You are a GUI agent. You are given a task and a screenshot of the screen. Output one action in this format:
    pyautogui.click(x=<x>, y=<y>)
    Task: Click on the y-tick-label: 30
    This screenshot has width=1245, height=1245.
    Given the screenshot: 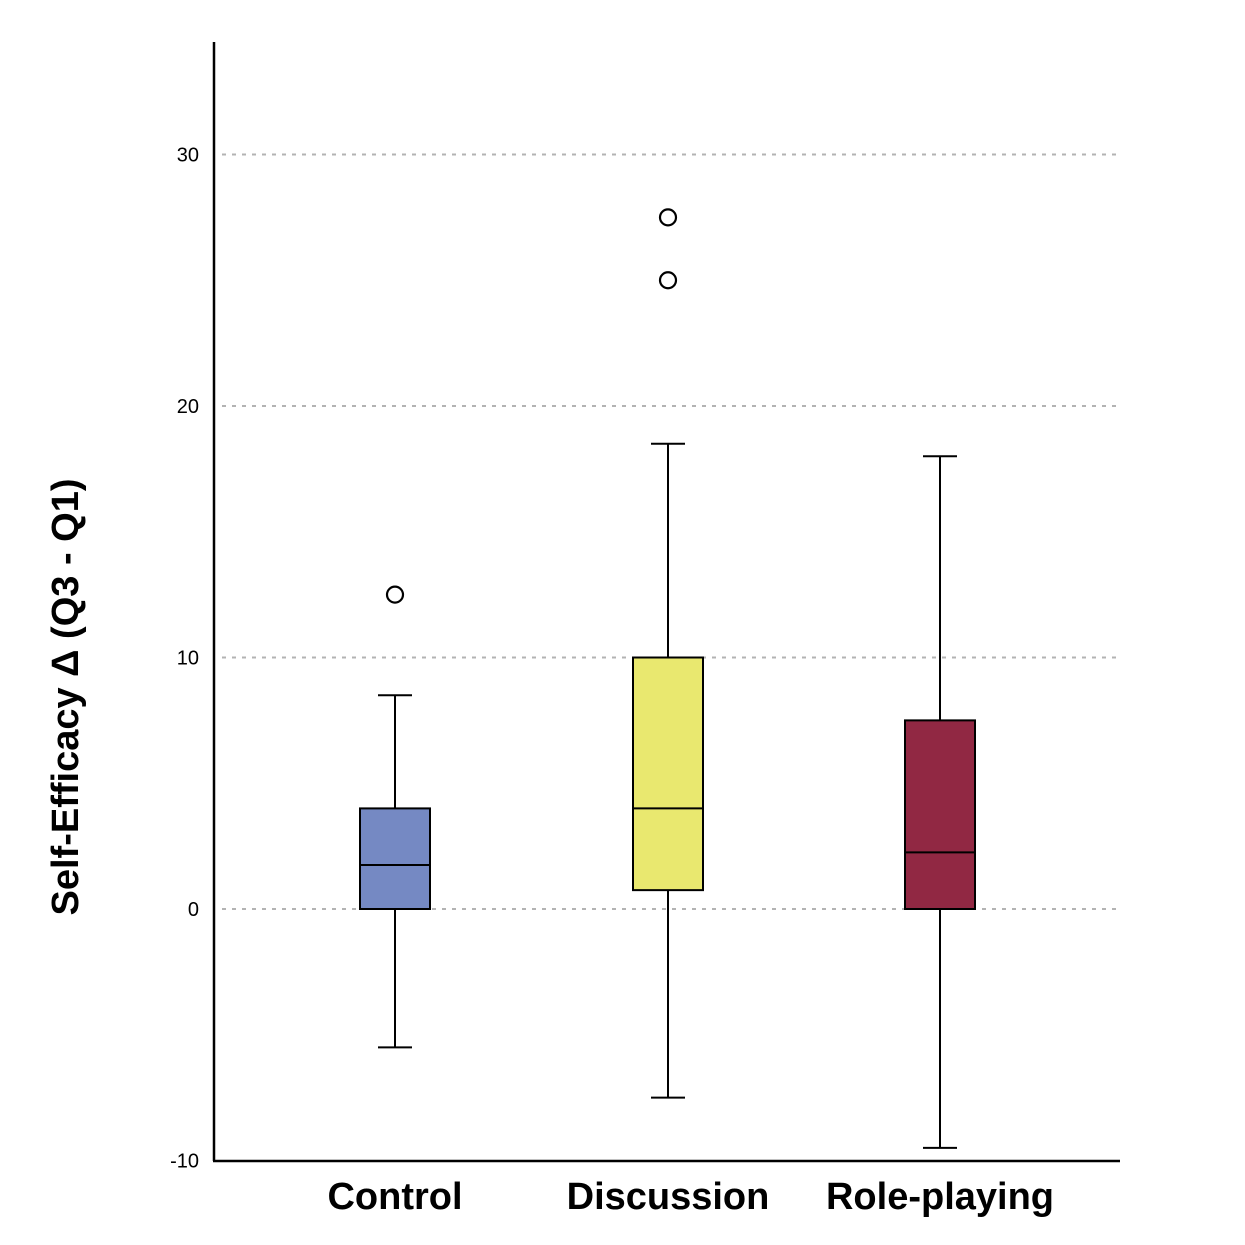 What is the action you would take?
    pyautogui.click(x=188, y=156)
    